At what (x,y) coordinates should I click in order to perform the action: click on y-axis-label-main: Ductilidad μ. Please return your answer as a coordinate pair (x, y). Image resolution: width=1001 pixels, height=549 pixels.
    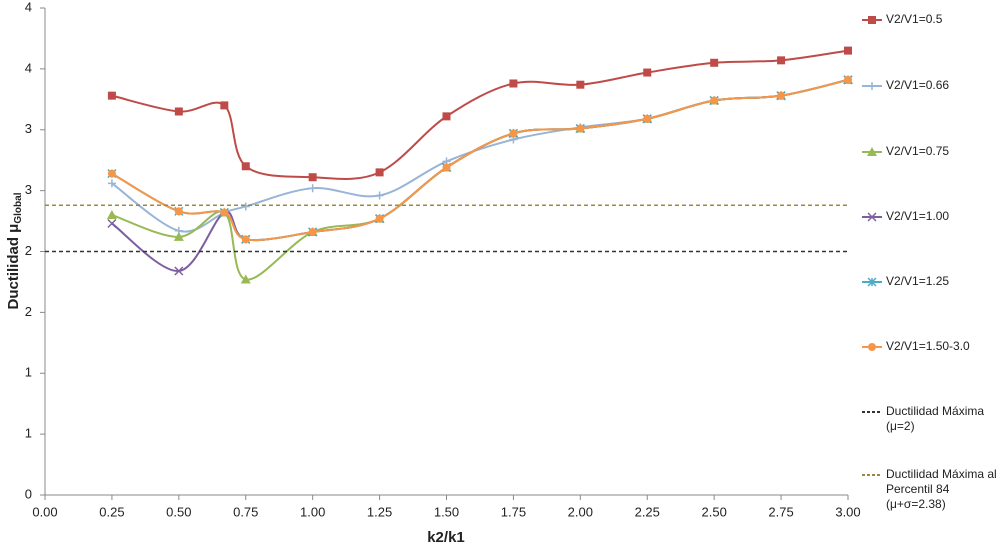
    Looking at the image, I should click on (13, 267).